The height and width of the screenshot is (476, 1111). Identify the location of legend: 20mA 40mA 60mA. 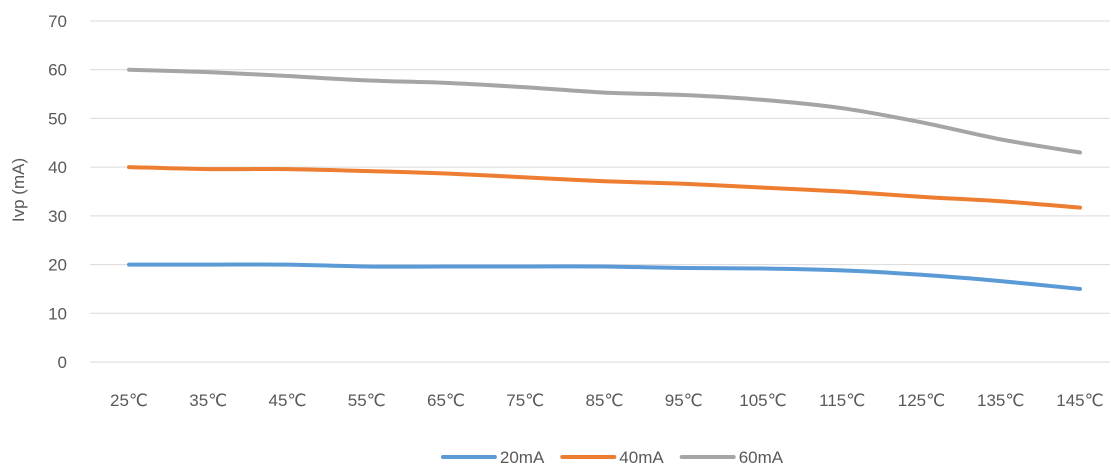
(612, 457).